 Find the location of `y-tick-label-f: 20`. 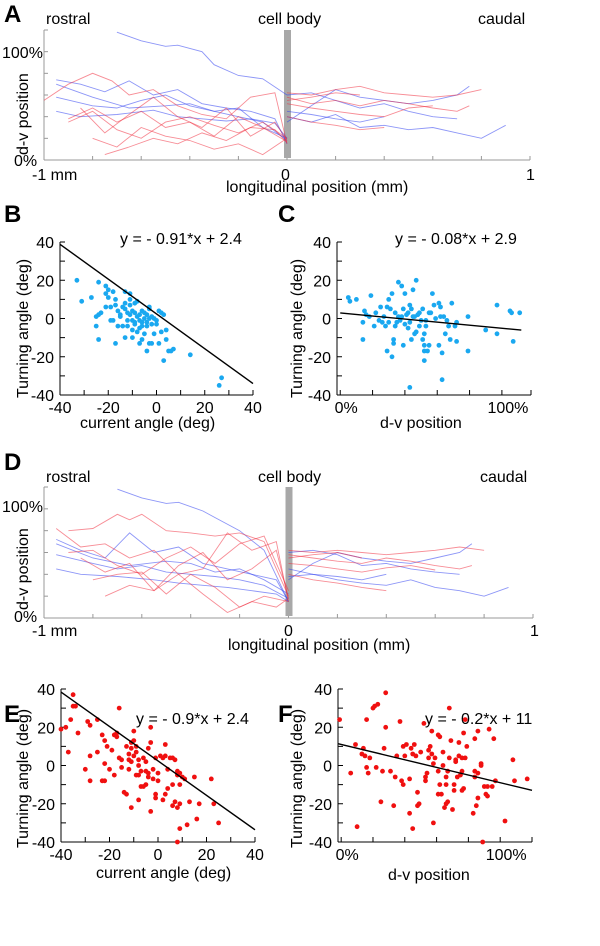

y-tick-label-f: 20 is located at coordinates (323, 728).